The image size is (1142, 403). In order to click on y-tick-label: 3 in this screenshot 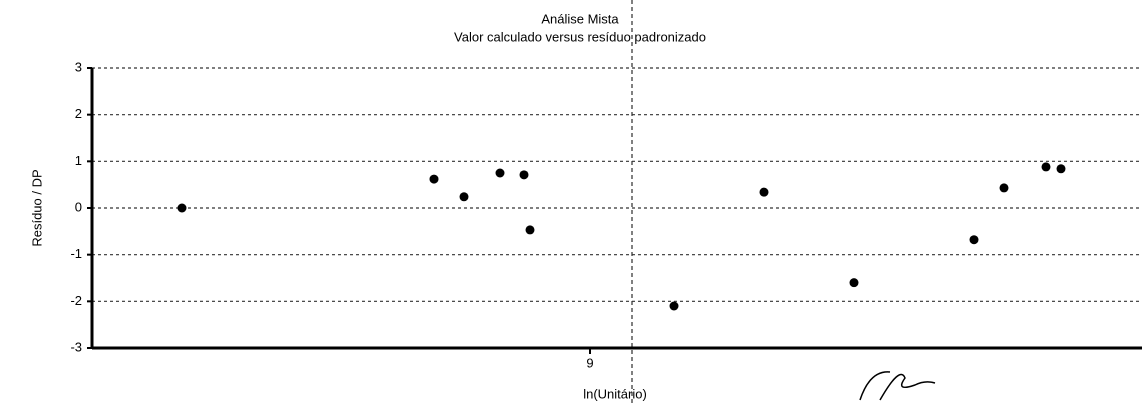, I will do `click(78, 66)`.